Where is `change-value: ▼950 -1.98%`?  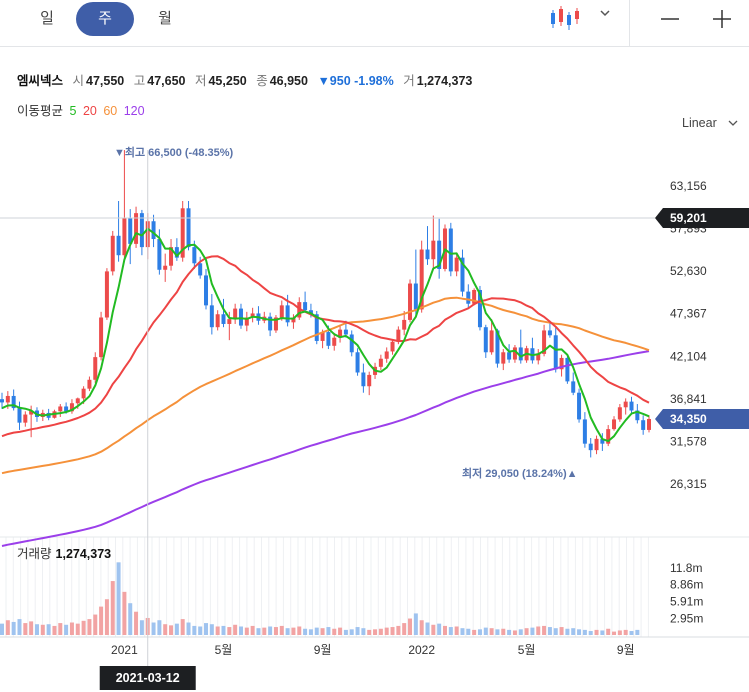 change-value: ▼950 -1.98% is located at coordinates (355, 81).